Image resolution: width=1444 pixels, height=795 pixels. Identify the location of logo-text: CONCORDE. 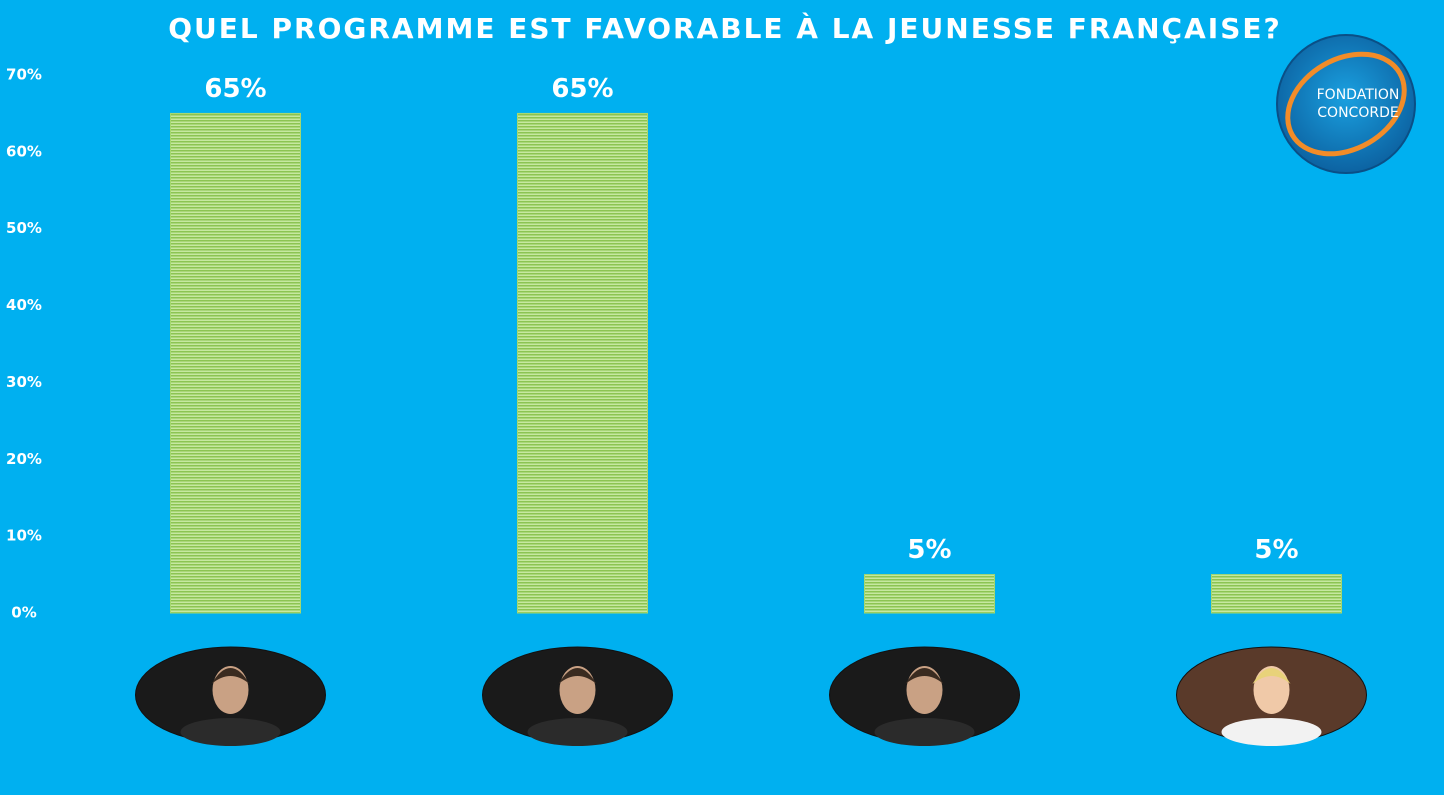
(1357, 113).